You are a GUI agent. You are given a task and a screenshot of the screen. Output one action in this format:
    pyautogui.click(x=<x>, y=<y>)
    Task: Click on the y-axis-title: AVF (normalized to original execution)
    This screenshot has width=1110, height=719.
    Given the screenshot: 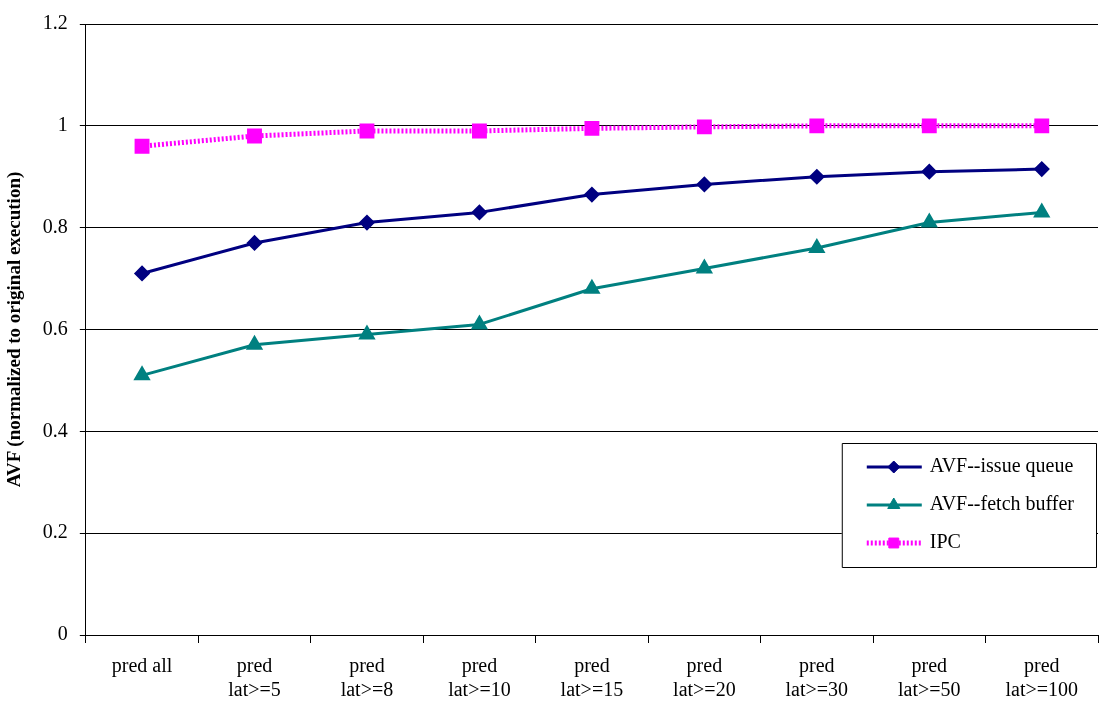 What is the action you would take?
    pyautogui.click(x=14, y=329)
    